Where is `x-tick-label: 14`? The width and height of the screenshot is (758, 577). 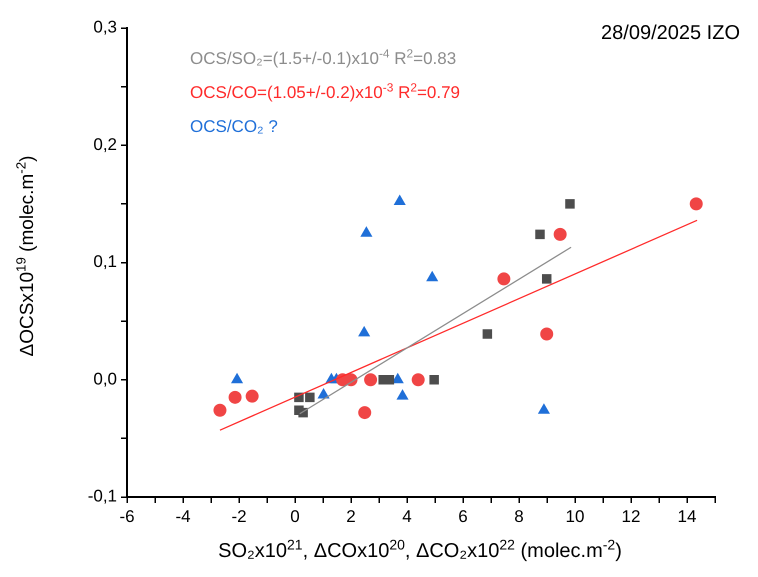 x-tick-label: 14 is located at coordinates (687, 516).